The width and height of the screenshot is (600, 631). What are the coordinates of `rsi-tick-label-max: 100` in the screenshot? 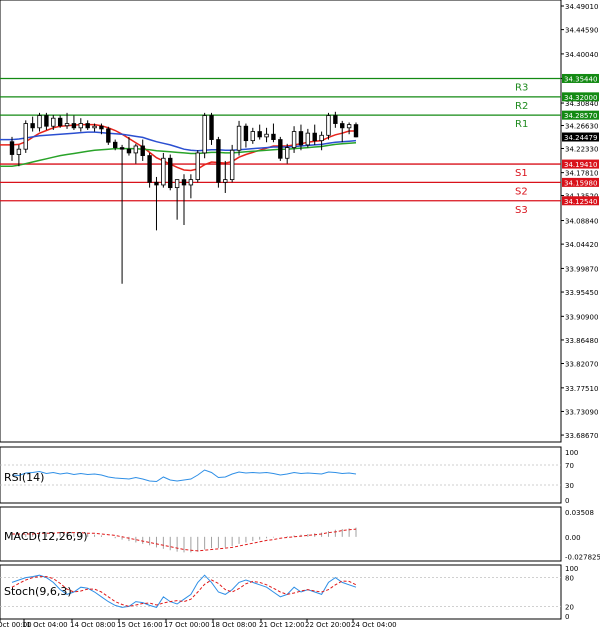 It's located at (571, 453).